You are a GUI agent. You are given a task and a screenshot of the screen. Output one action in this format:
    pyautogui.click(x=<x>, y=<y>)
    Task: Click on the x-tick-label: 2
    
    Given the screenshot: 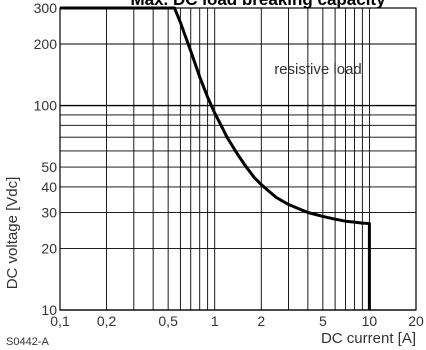 What is the action you would take?
    pyautogui.click(x=261, y=321)
    